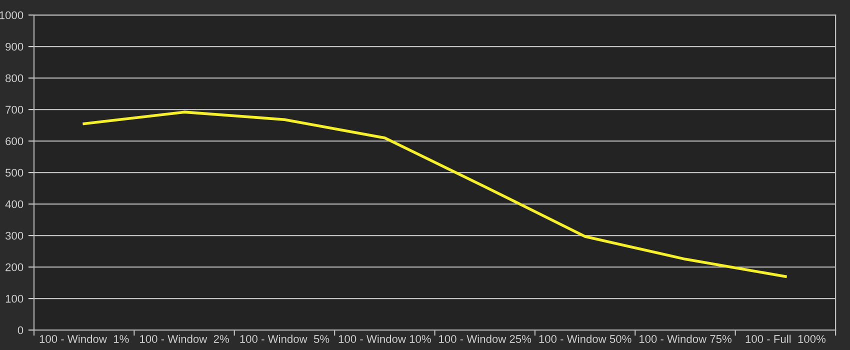 The width and height of the screenshot is (850, 350). I want to click on y-tick-label: 600, so click(15, 141).